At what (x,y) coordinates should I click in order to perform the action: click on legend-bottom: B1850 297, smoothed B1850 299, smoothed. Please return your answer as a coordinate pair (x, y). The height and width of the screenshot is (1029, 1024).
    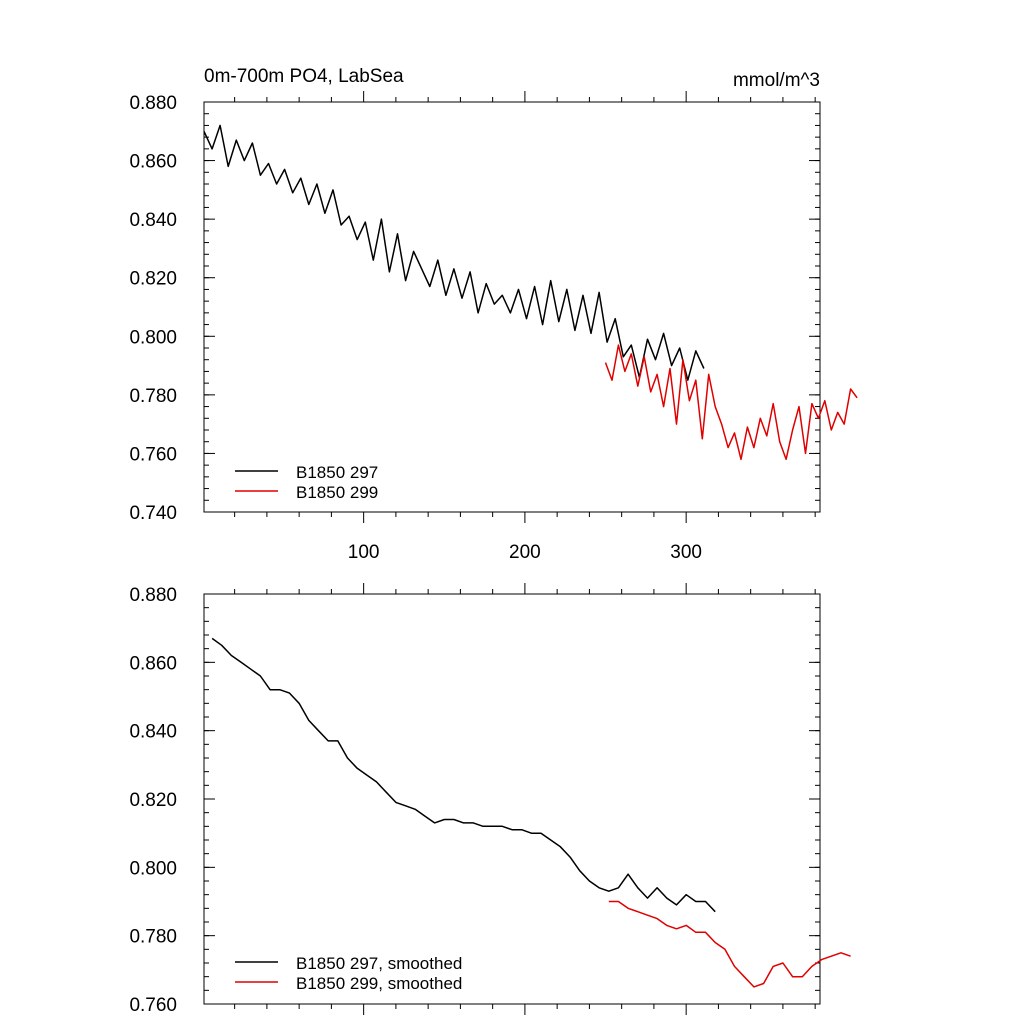
    Looking at the image, I should click on (348, 973).